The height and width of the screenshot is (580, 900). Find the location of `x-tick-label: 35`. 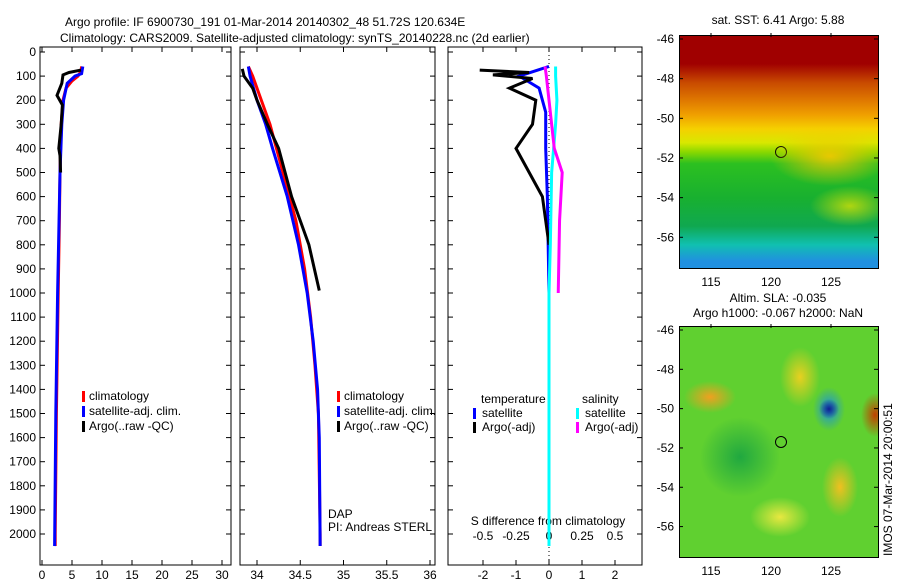

x-tick-label: 35 is located at coordinates (344, 574).